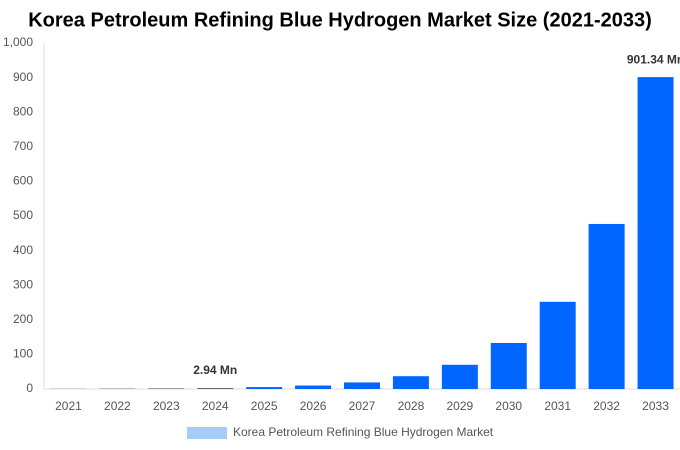 This screenshot has width=680, height=450. I want to click on x-tick-label: 2030, so click(508, 406).